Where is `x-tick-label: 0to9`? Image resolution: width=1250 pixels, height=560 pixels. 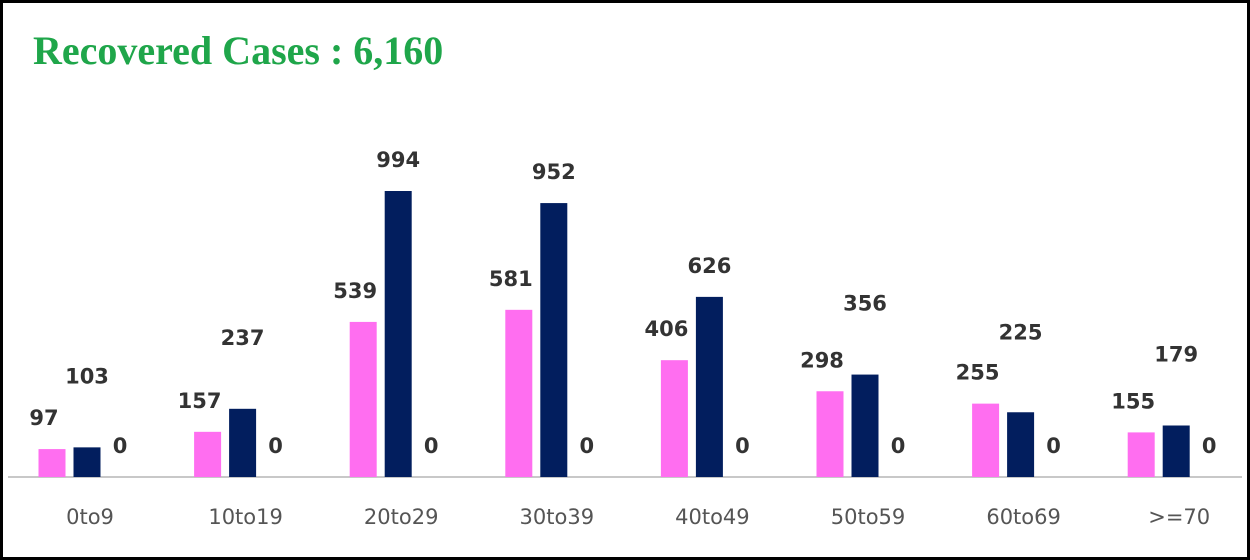 x-tick-label: 0to9 is located at coordinates (90, 517).